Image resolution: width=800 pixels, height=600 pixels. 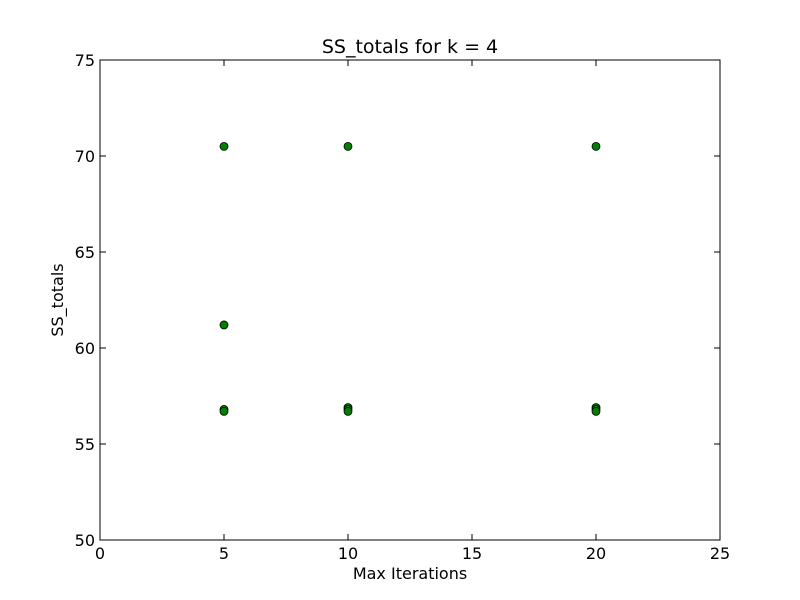 I want to click on chart-title: SS_totals for k = 4, so click(x=410, y=47).